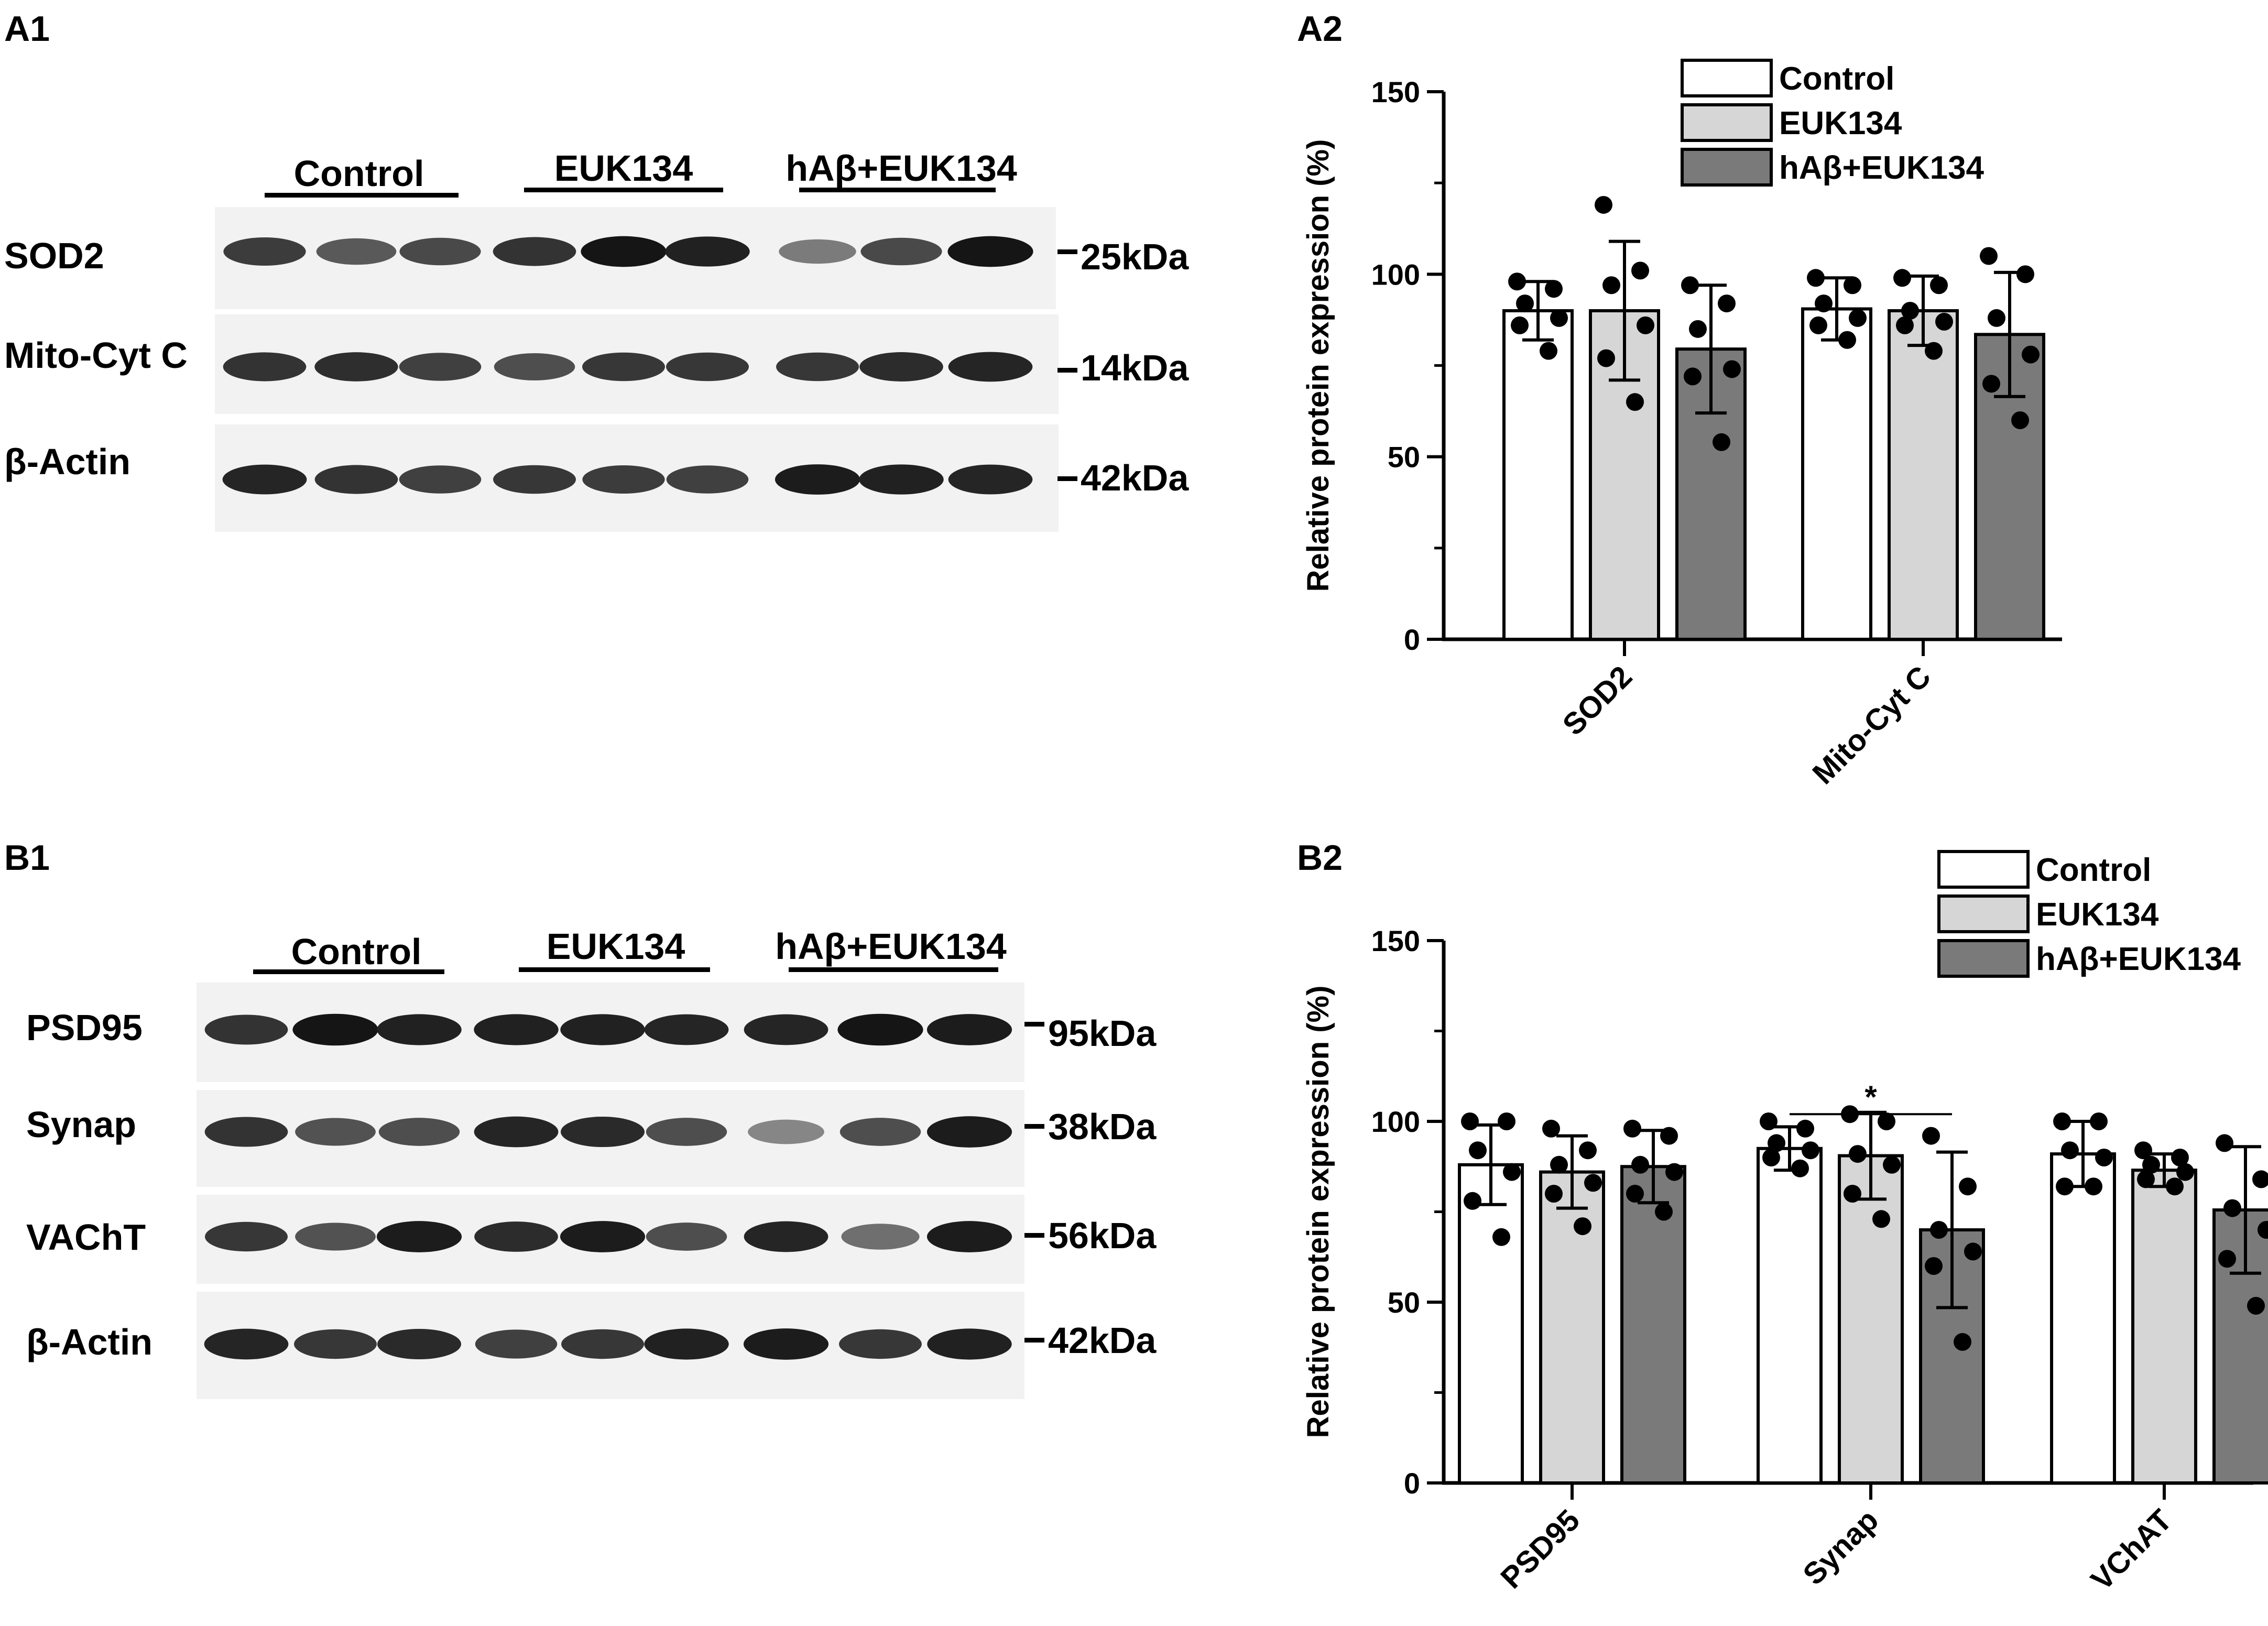  Describe the element at coordinates (1135, 257) in the screenshot. I see `marker-label-25kda: 25kDa` at that location.